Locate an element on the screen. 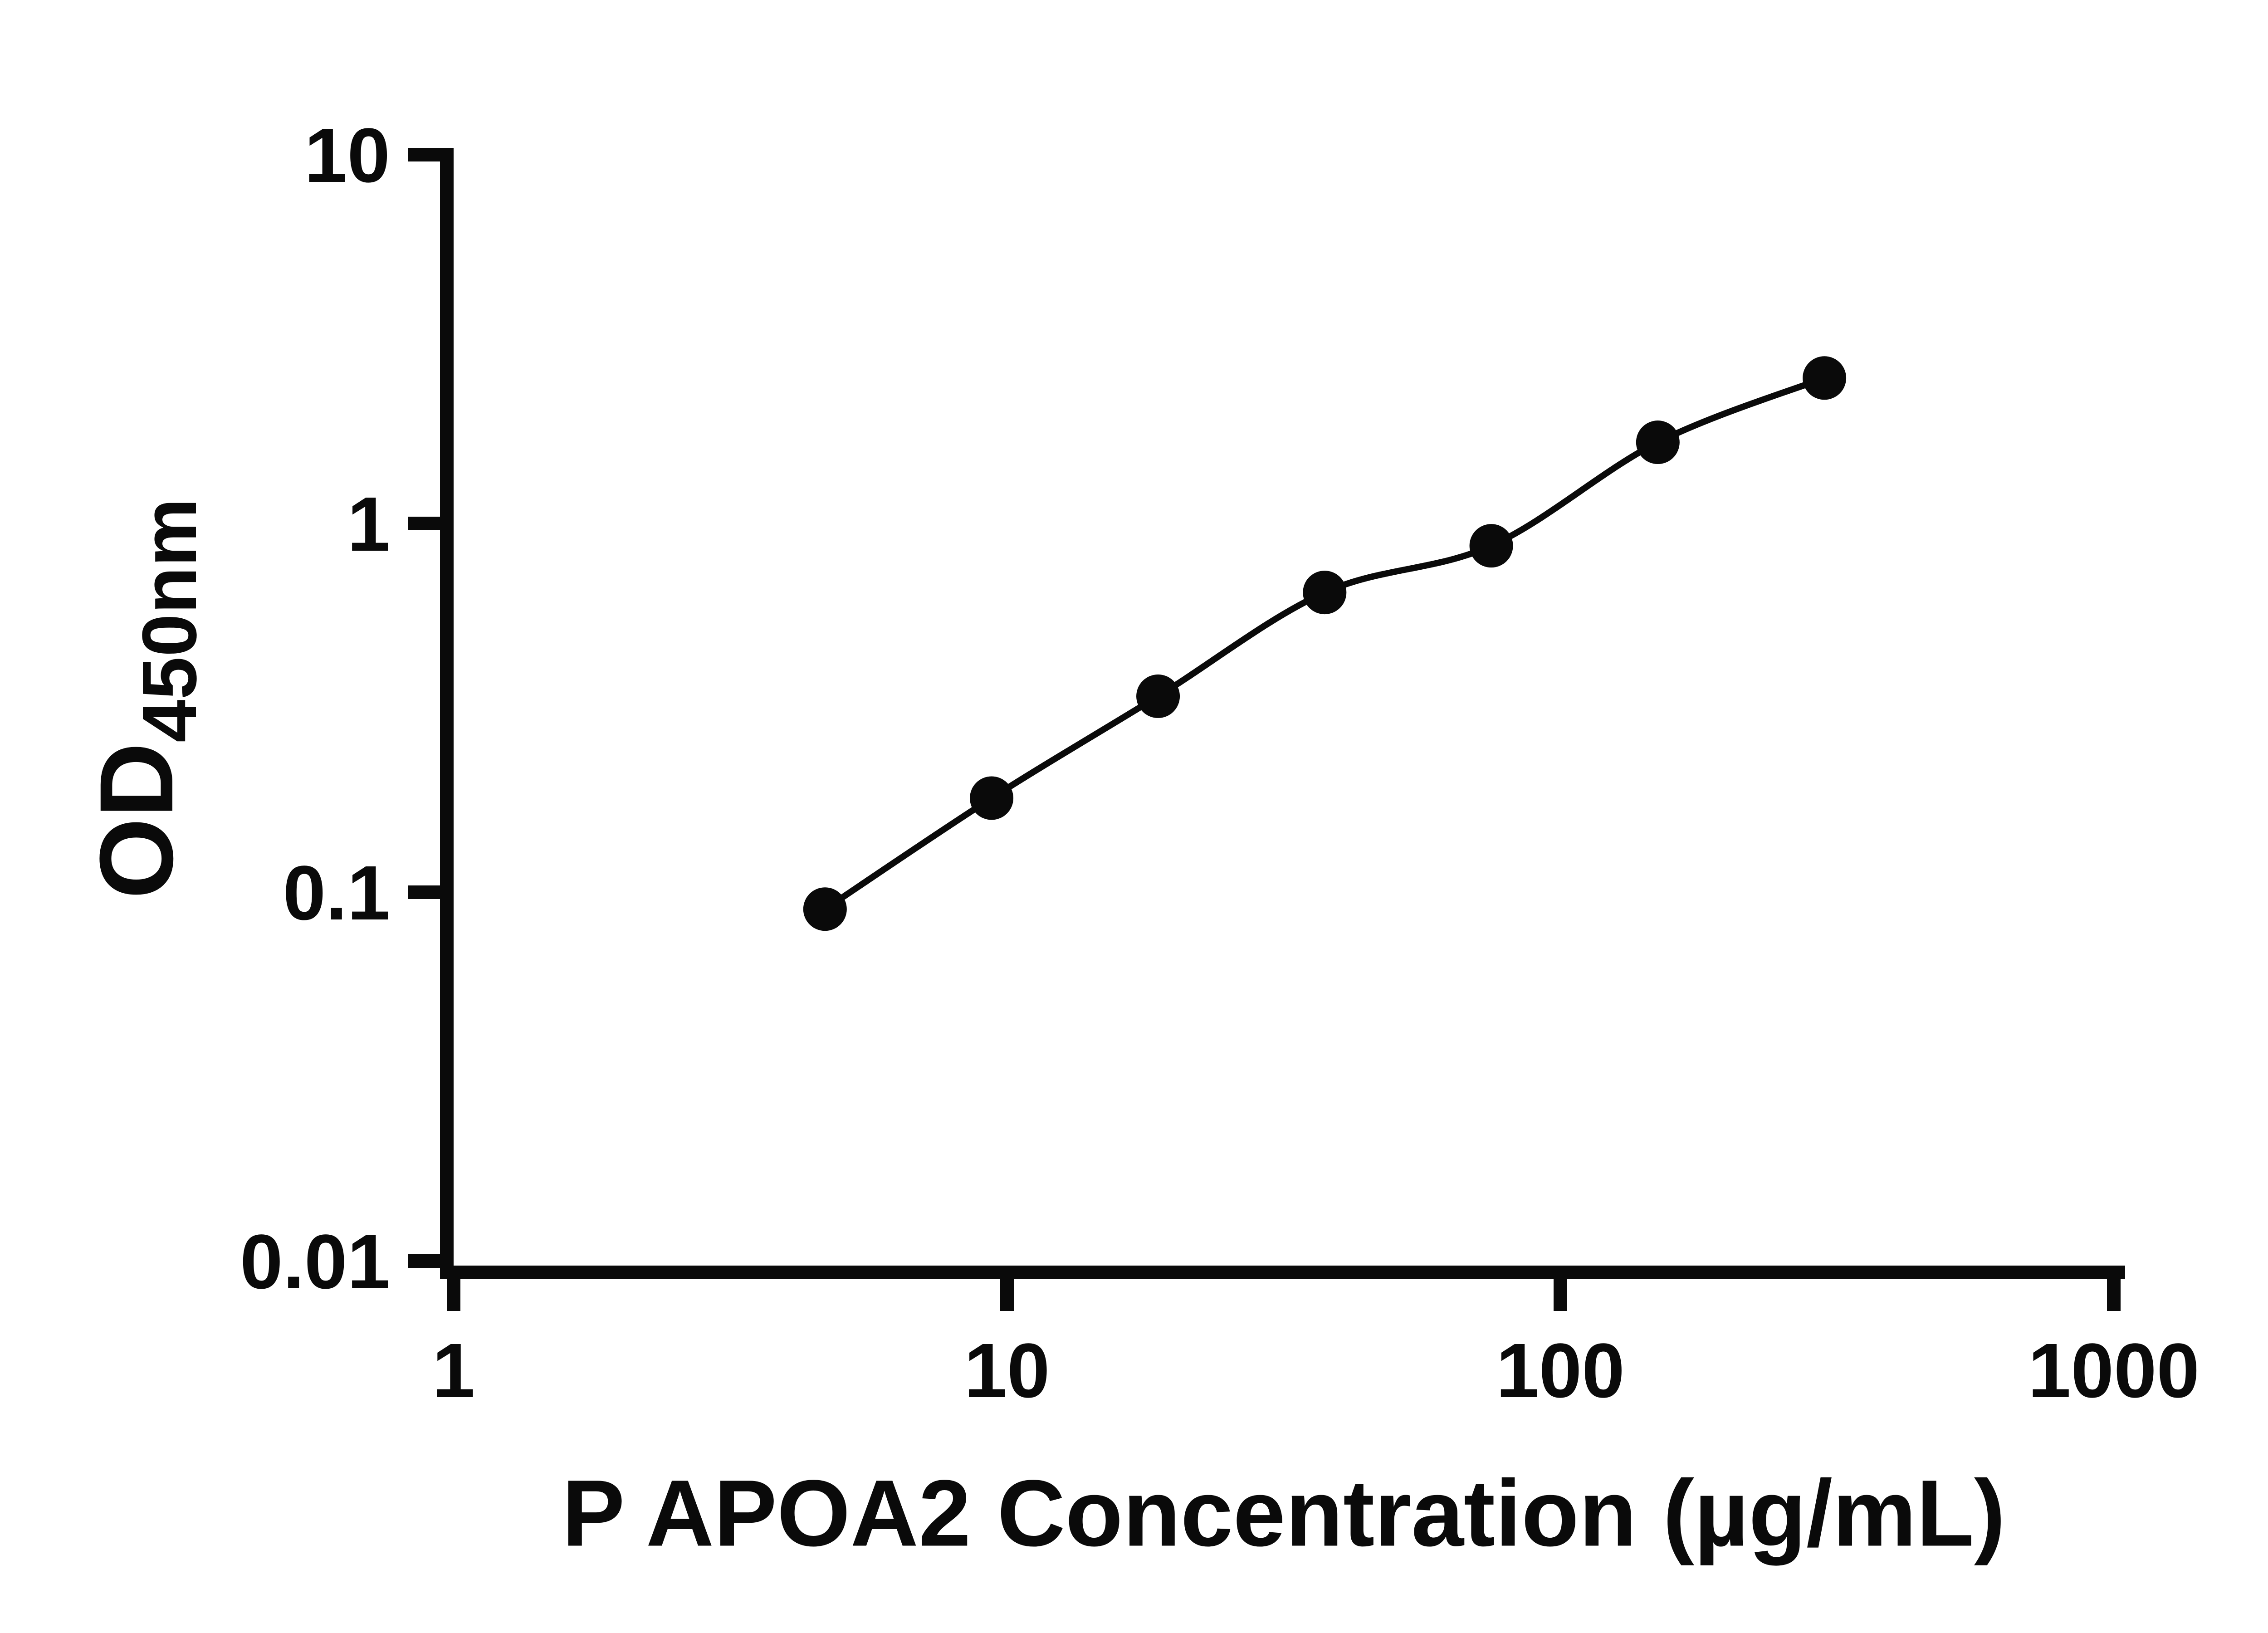 Image resolution: width=2268 pixels, height=1633 pixels. x-axis-title: P APOA2 Concentration (µg/mL) is located at coordinates (1284, 1513).